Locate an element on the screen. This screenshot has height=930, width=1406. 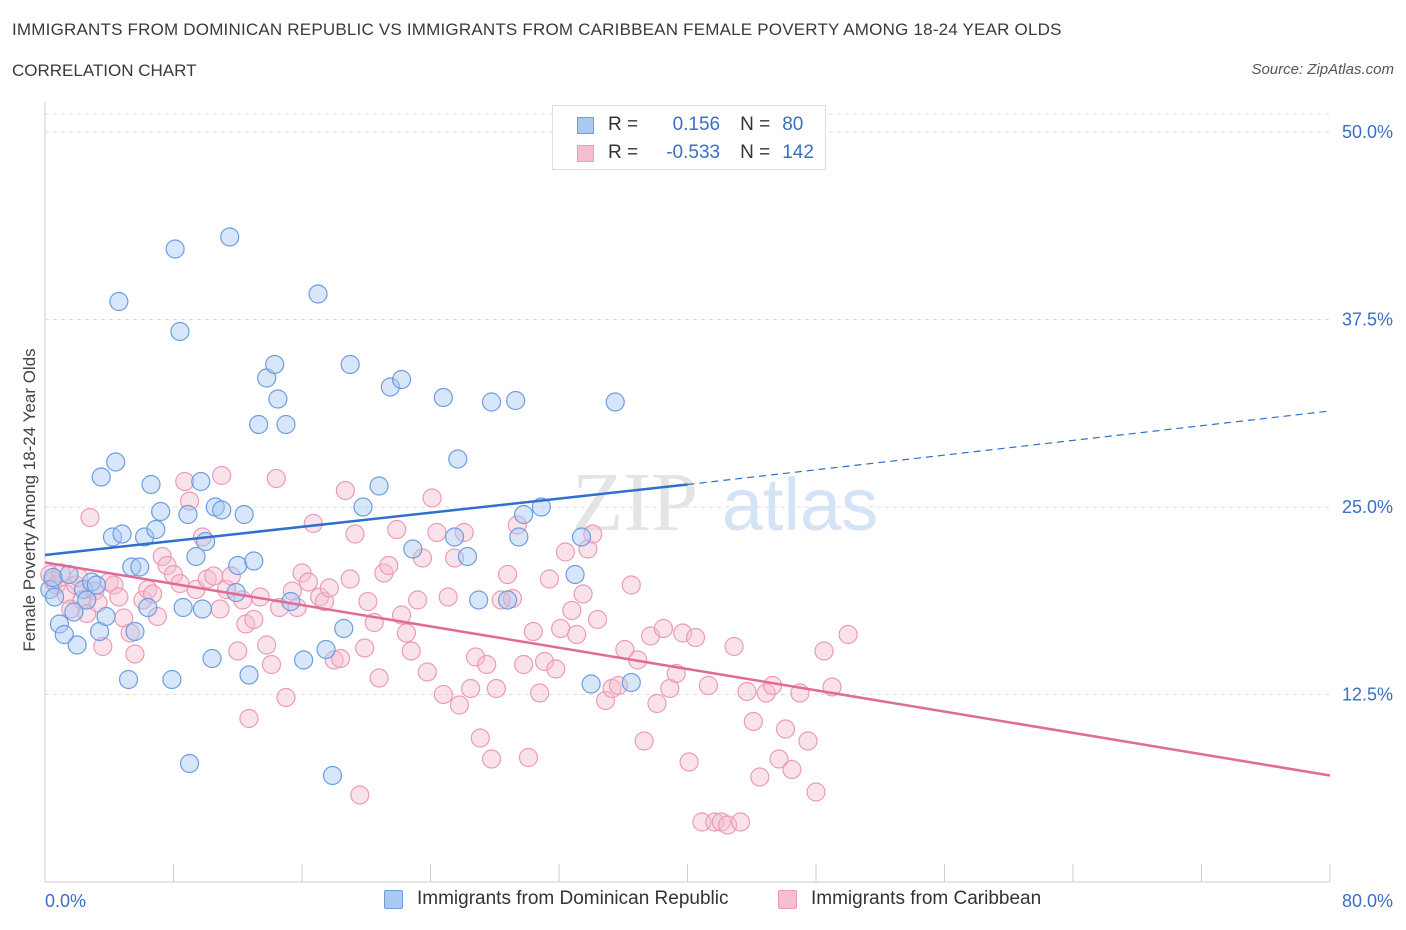
x-tick-label: 80.0% is located at coordinates (1367, 901).